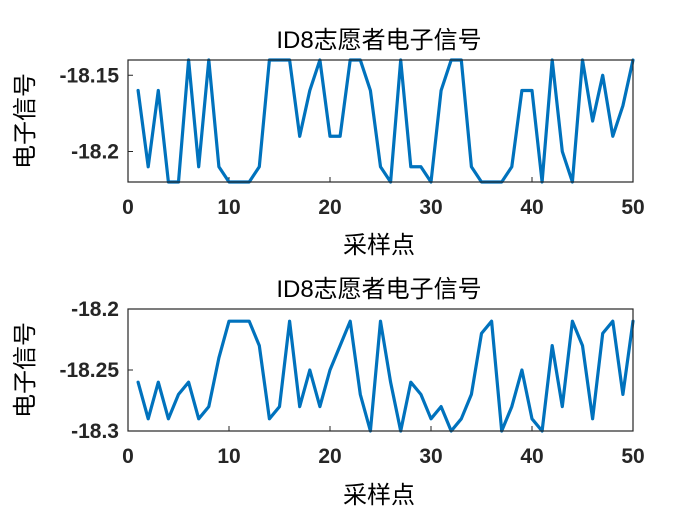 Image resolution: width=700 pixels, height=525 pixels. What do you see at coordinates (95, 431) in the screenshot?
I see `y-tick-label: -18.3` at bounding box center [95, 431].